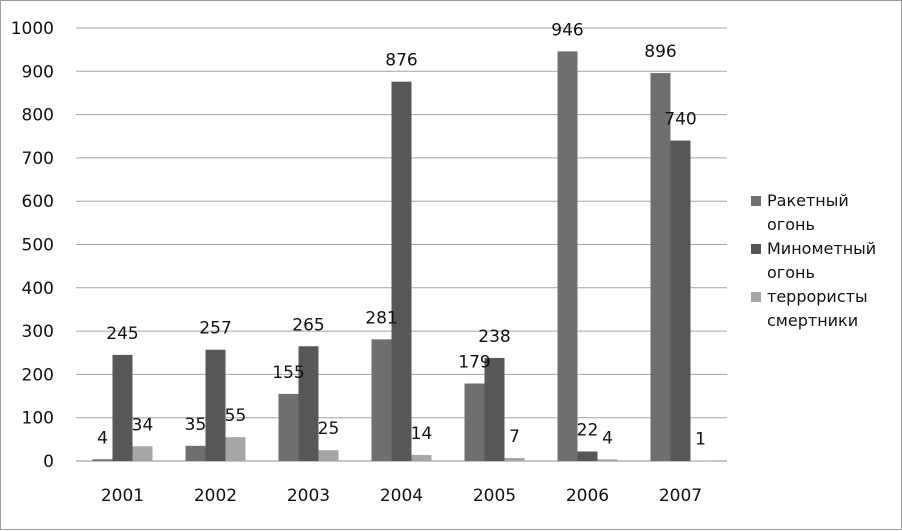 The image size is (902, 531). What do you see at coordinates (215, 496) in the screenshot?
I see `x-tick-label: 2002` at bounding box center [215, 496].